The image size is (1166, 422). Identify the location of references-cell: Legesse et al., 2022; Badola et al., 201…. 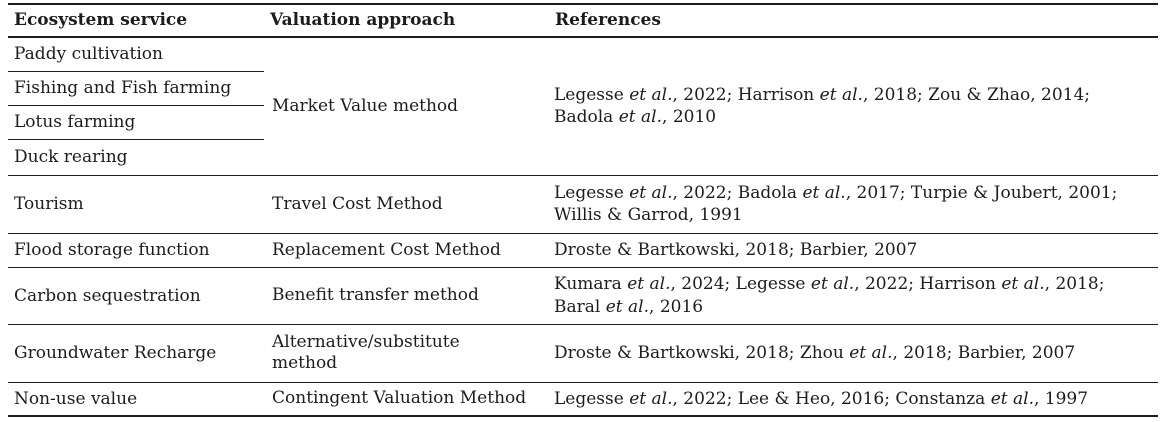
(853, 204).